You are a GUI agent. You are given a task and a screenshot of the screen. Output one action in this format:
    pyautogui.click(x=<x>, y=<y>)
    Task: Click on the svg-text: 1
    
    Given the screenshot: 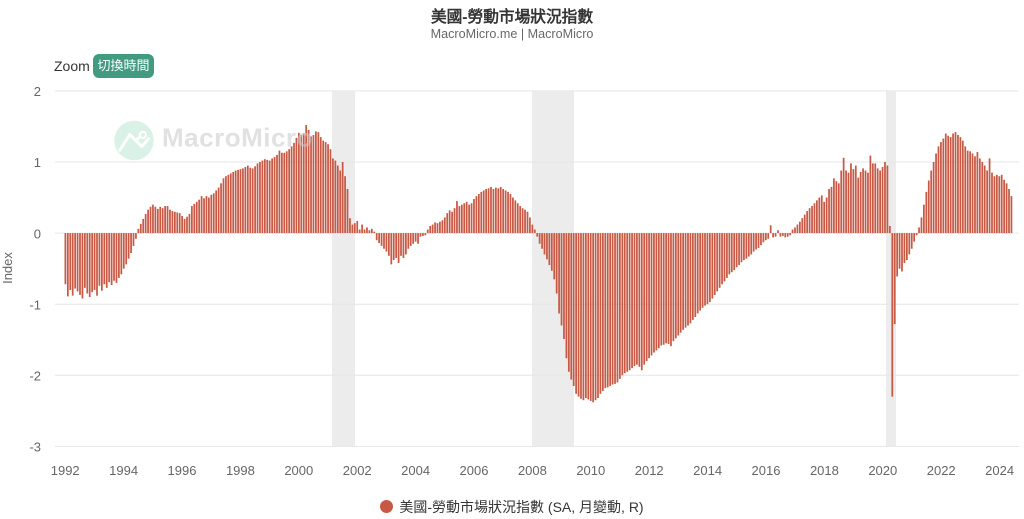 What is the action you would take?
    pyautogui.click(x=37, y=162)
    